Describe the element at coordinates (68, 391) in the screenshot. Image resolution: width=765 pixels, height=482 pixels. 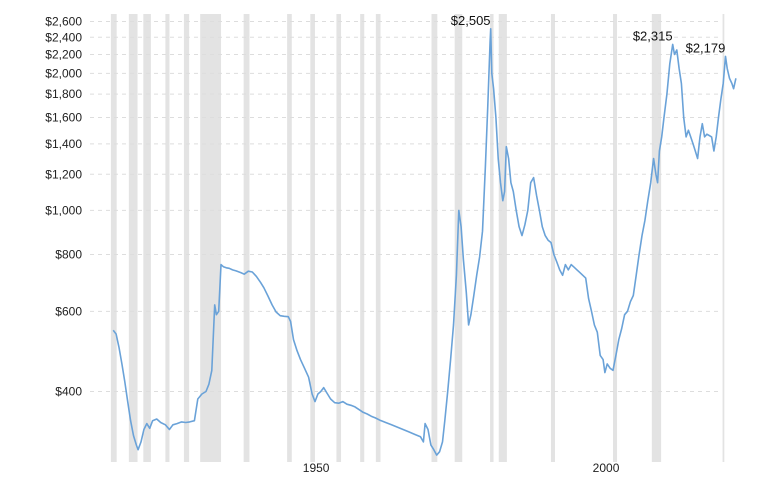
I see `y-tick-label: $400` at that location.